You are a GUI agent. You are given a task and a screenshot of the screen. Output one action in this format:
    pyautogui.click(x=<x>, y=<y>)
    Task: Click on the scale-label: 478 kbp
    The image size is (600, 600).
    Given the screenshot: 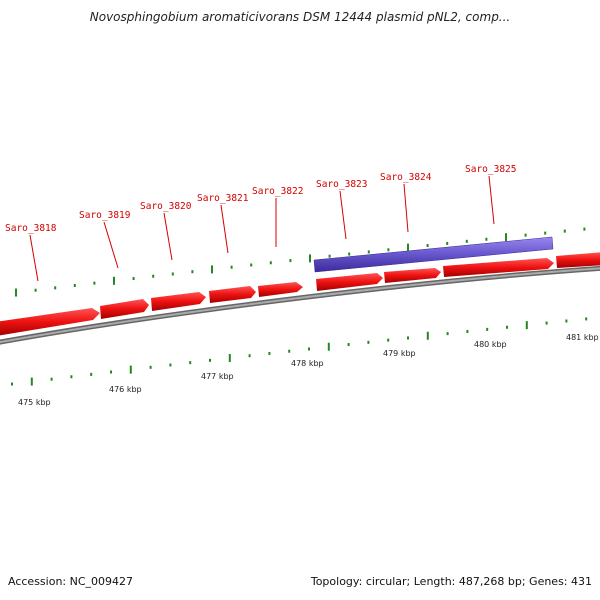 What is the action you would take?
    pyautogui.click(x=307, y=363)
    